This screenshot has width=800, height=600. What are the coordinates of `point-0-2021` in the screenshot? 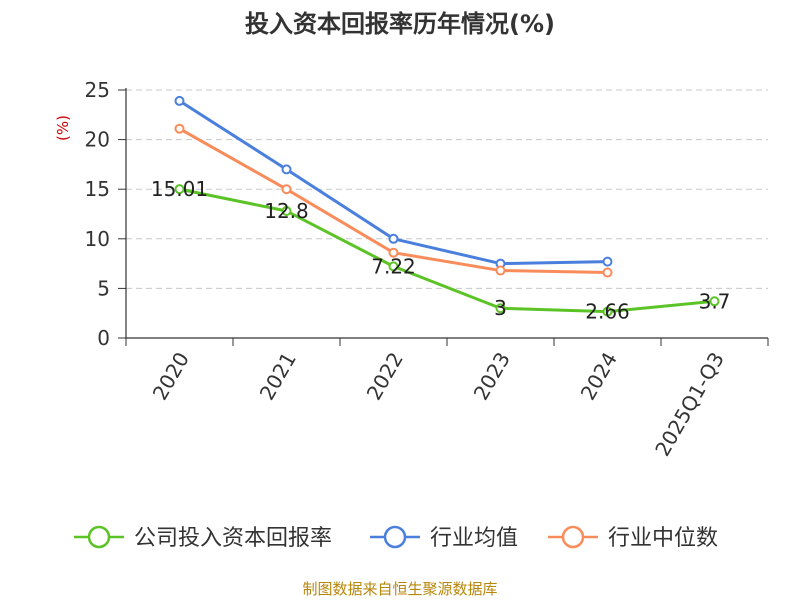 It's located at (286, 211).